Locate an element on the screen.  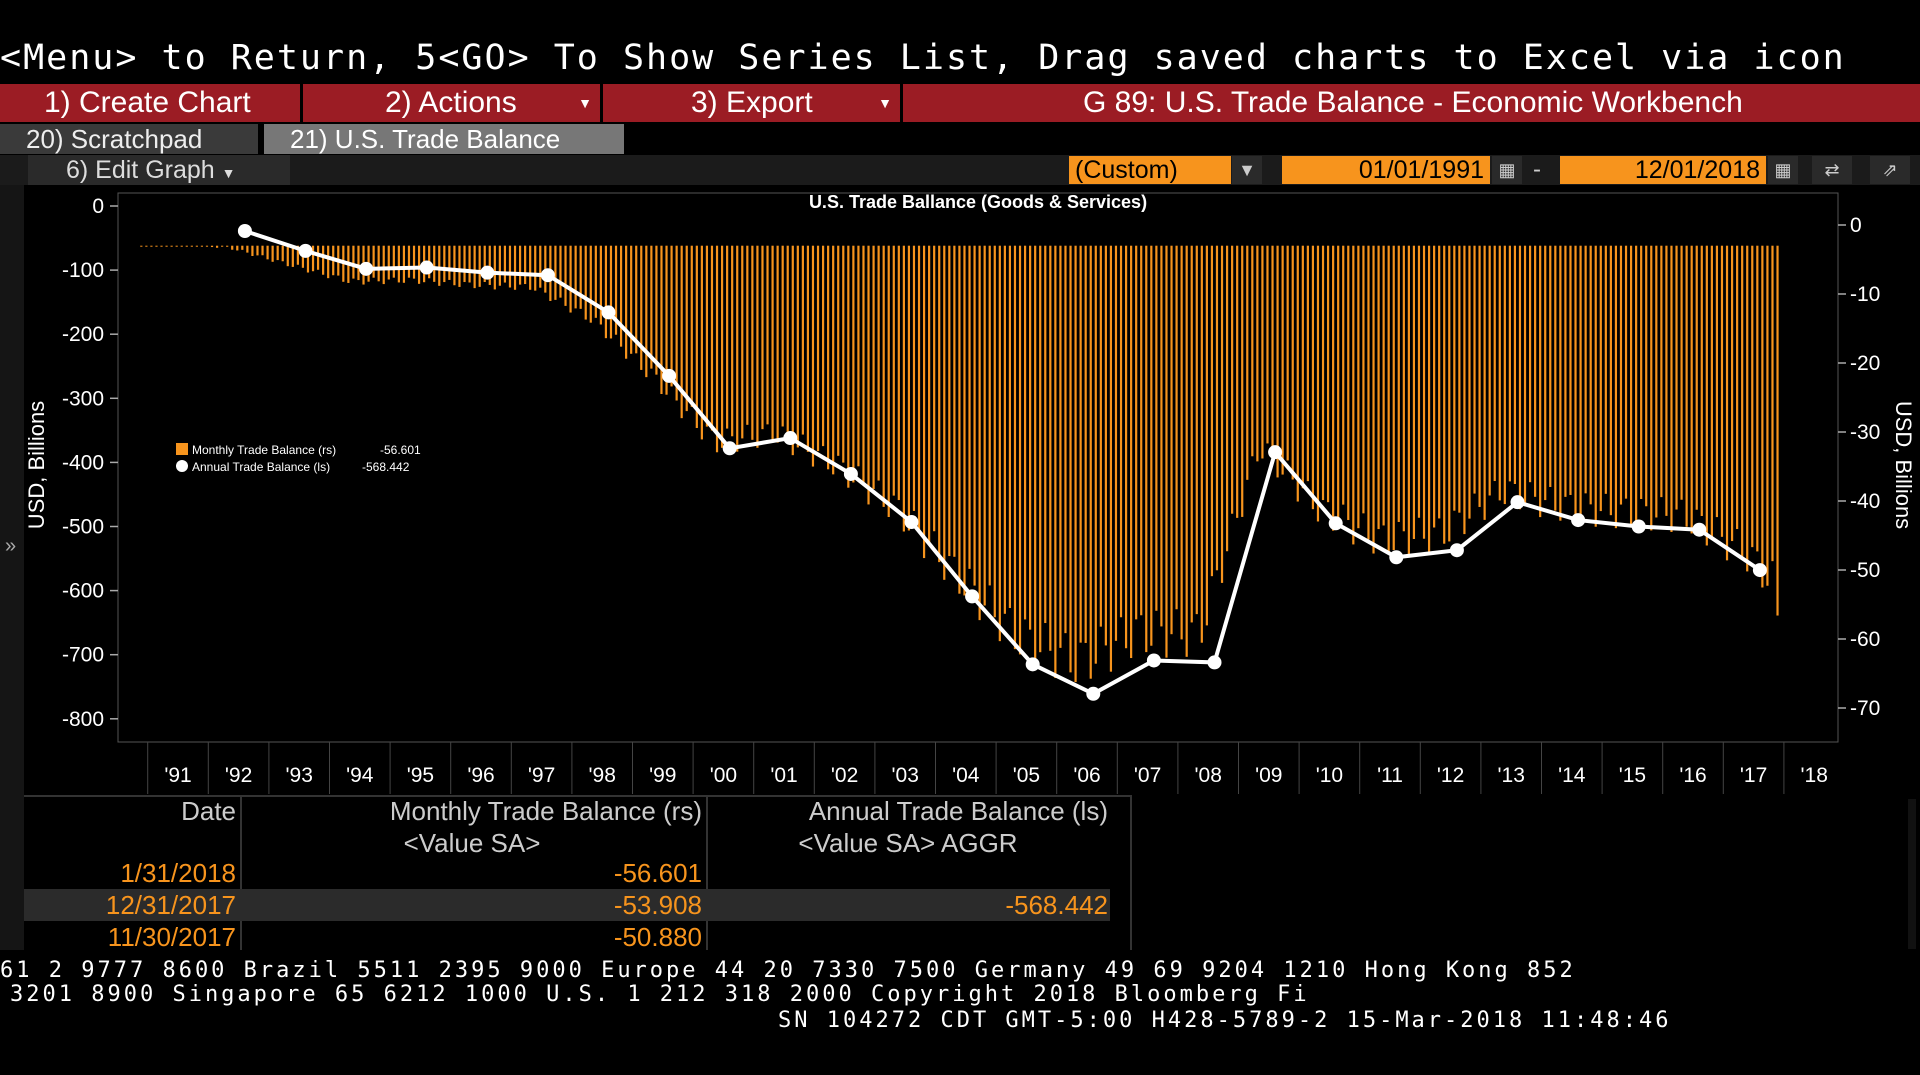
table-row: 12/31/2017 -53.908 -568.442 is located at coordinates (567, 905).